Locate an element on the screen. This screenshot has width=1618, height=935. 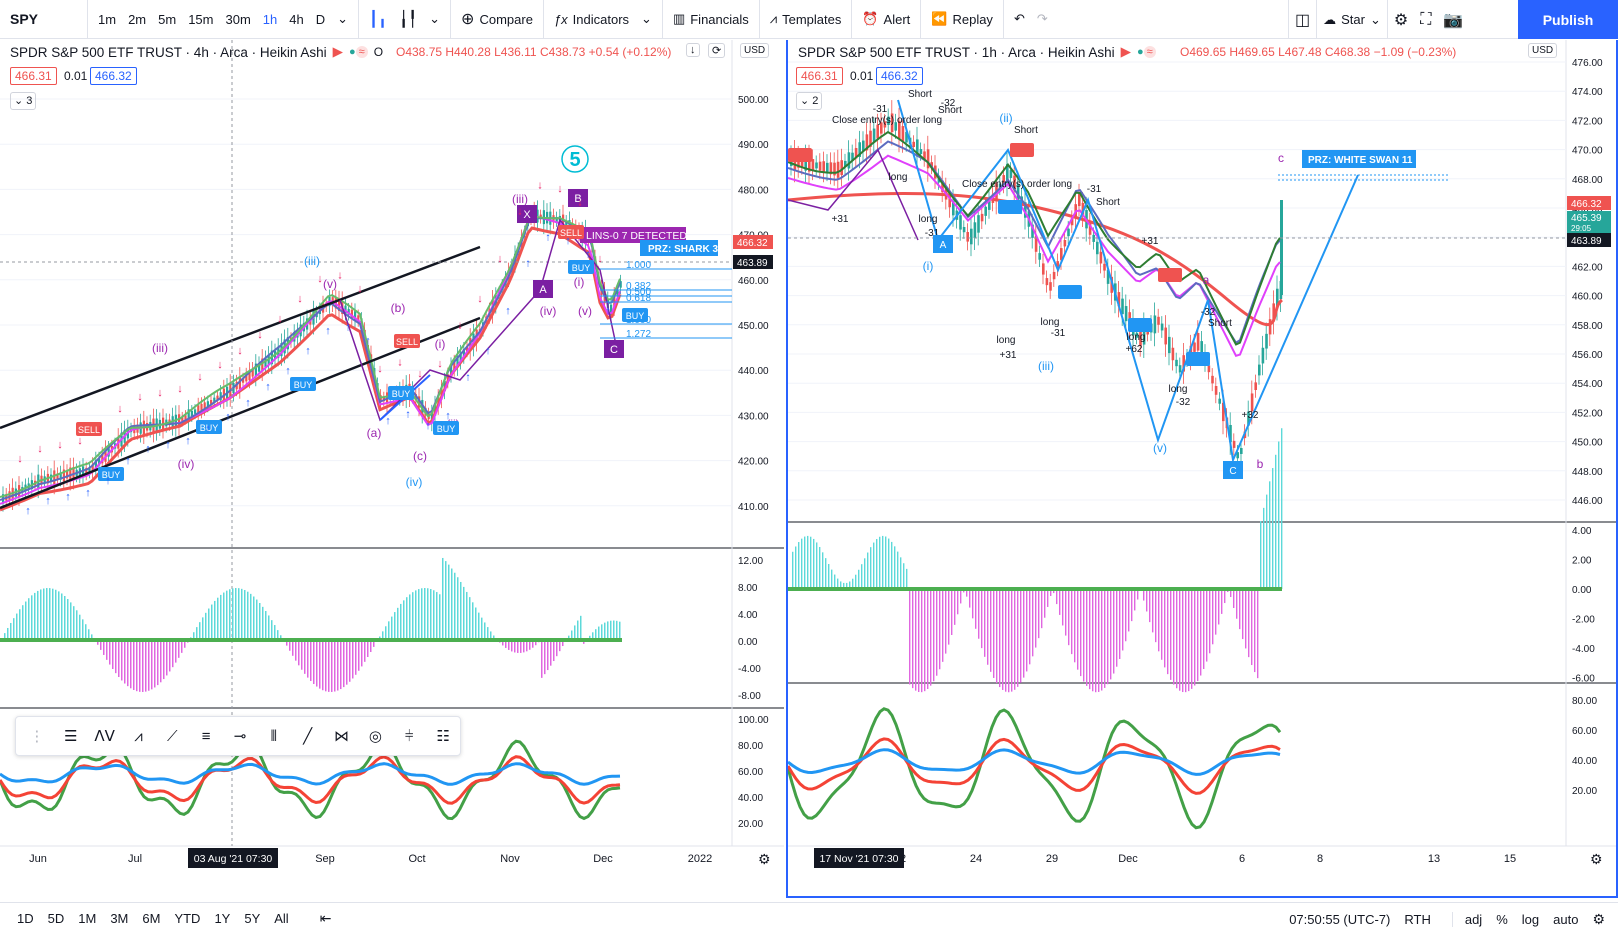
line-tool-icon: ╱ is located at coordinates (308, 736).